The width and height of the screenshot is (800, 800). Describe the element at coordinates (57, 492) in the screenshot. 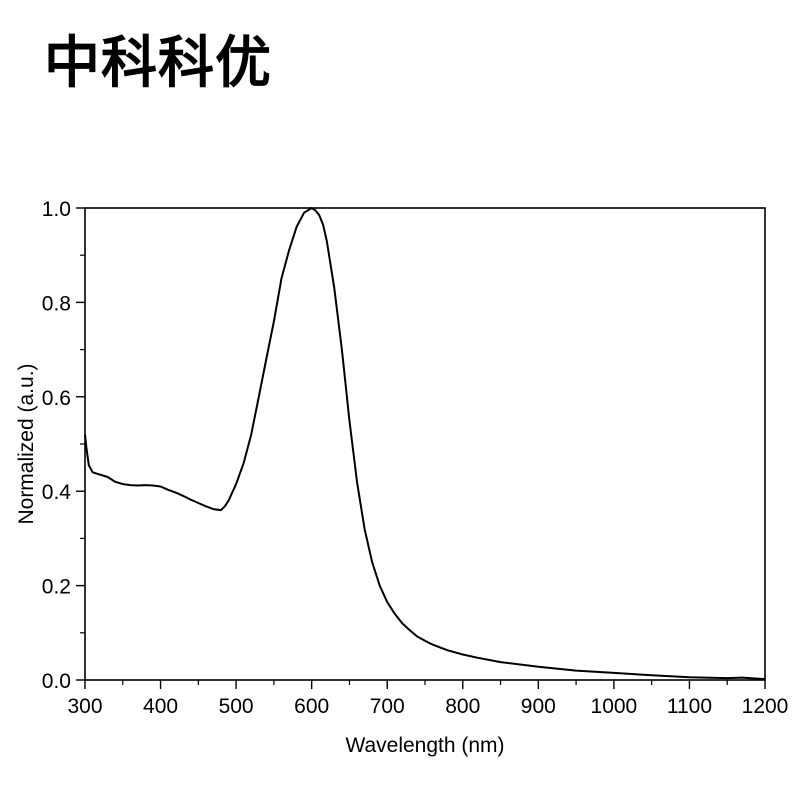

I see `y-tick-label: 0.4` at that location.